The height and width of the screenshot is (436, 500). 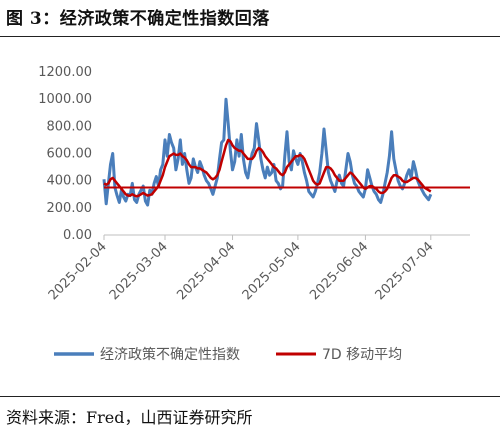 I want to click on y-tick-label: 1000.00, so click(x=65, y=99).